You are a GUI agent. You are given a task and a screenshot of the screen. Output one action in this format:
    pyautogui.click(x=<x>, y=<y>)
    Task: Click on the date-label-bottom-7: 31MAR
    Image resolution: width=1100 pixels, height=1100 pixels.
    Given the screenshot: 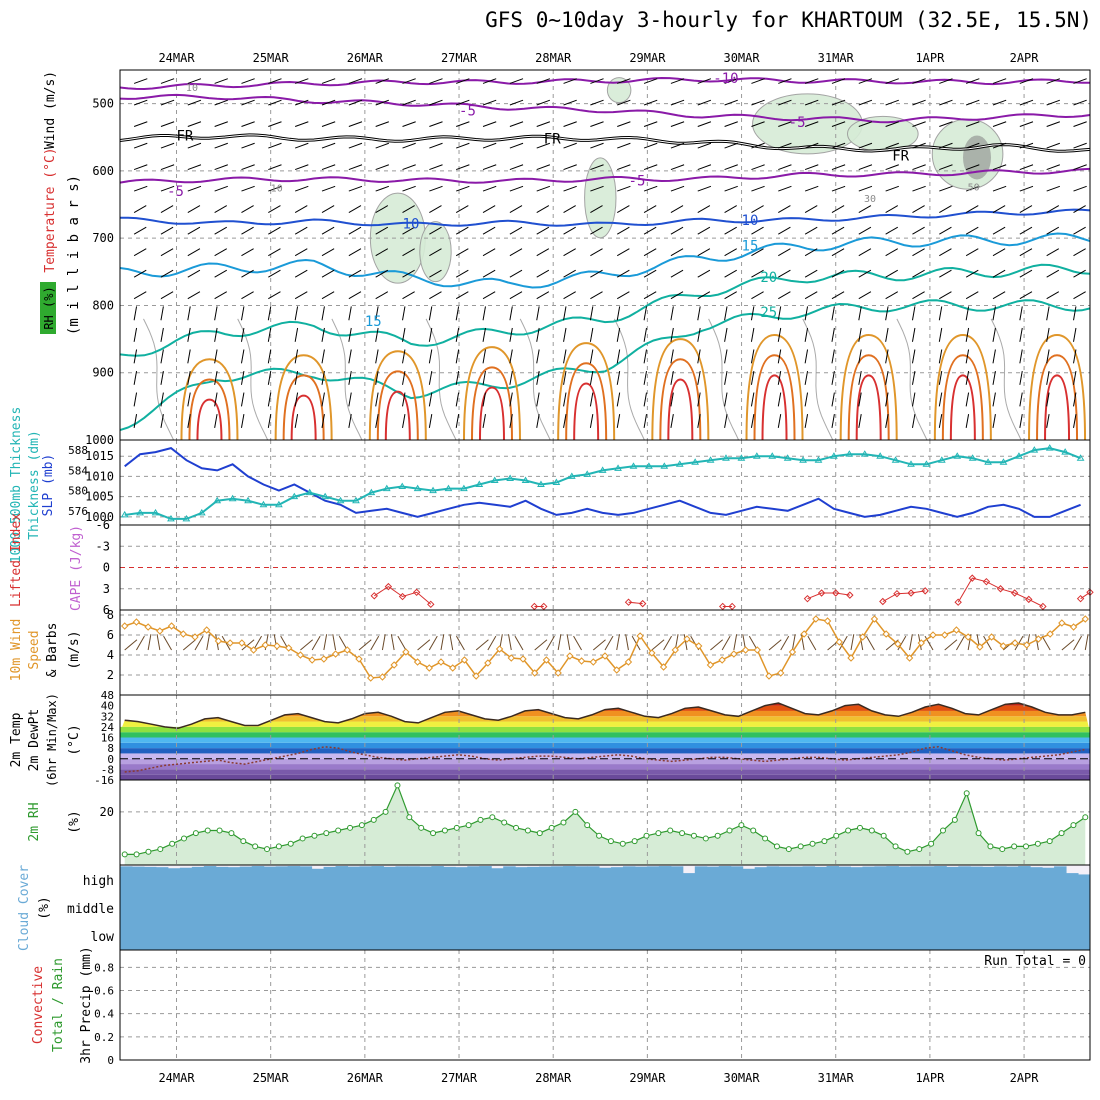 What is the action you would take?
    pyautogui.click(x=836, y=1078)
    